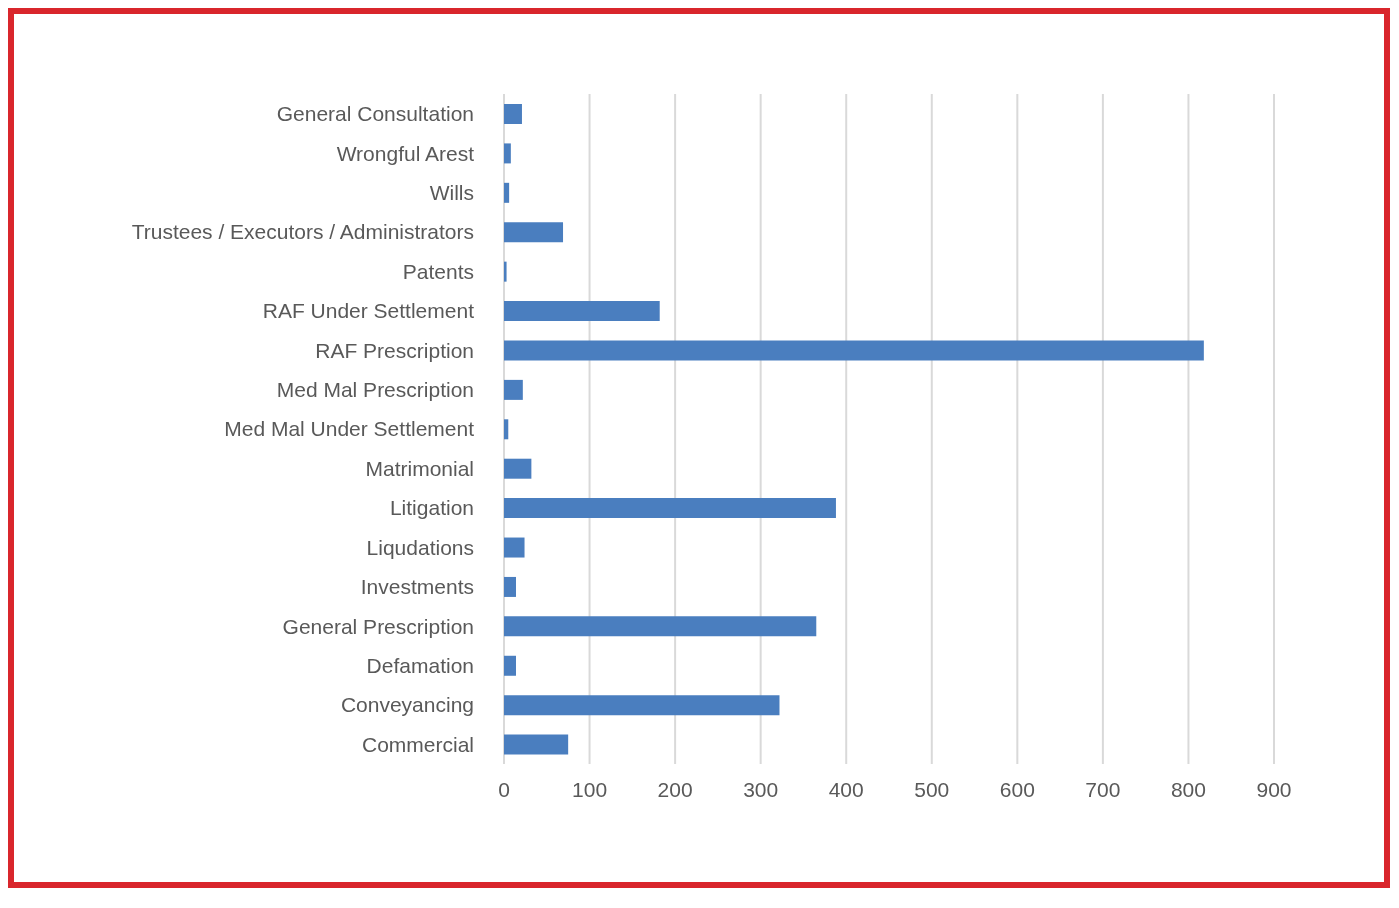 The height and width of the screenshot is (908, 1399). I want to click on y-tick-label: Litigation, so click(431, 508).